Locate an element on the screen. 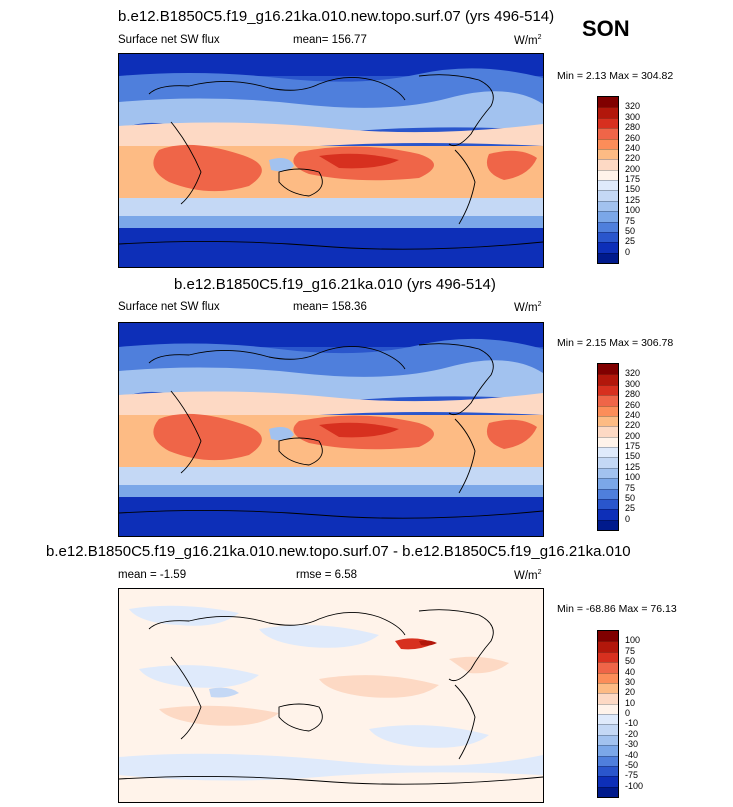  panel2-colorbar-tick: 320 is located at coordinates (633, 373).